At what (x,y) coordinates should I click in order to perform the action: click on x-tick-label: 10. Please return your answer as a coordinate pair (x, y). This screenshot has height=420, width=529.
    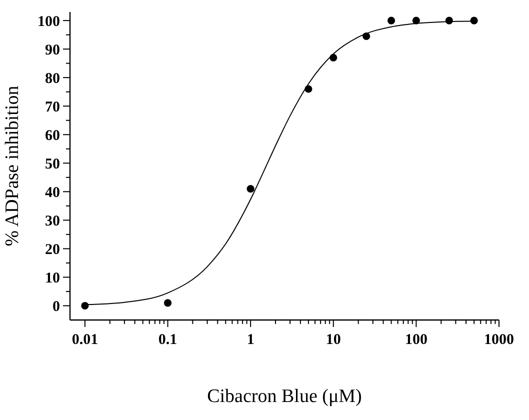
    Looking at the image, I should click on (333, 340).